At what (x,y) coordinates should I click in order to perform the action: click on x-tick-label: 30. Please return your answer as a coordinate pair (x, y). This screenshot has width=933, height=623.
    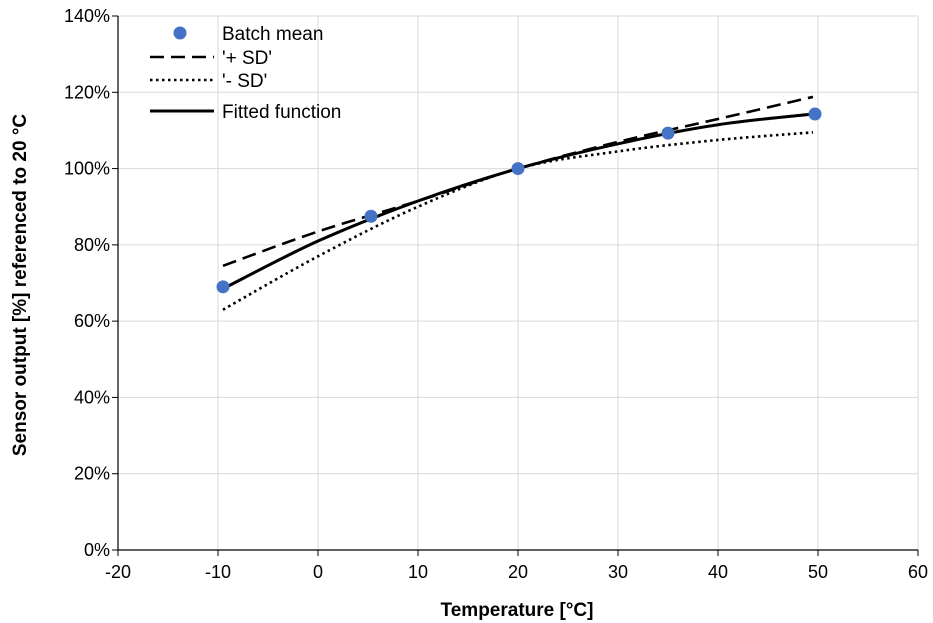
    Looking at the image, I should click on (618, 572).